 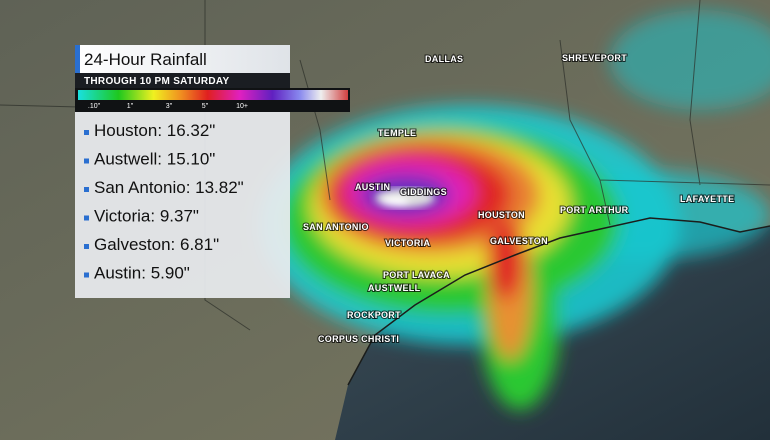 I want to click on city-label: TEMPLE, so click(x=397, y=133).